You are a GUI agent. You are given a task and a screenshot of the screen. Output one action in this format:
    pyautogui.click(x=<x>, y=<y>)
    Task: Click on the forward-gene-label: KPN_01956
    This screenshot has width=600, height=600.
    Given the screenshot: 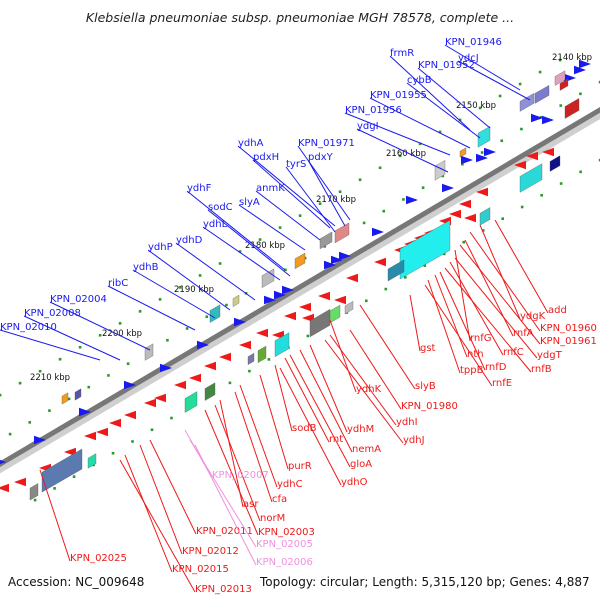 What is the action you would take?
    pyautogui.click(x=373, y=110)
    